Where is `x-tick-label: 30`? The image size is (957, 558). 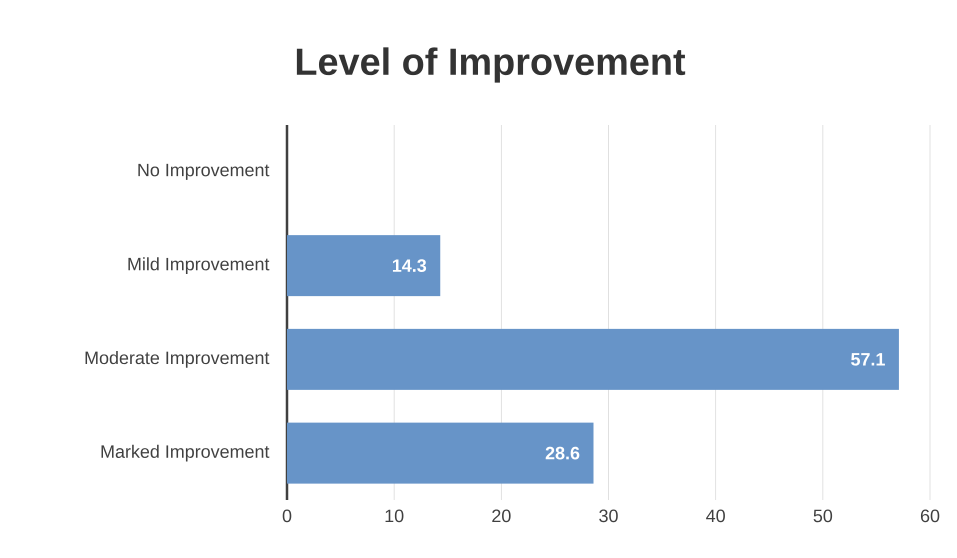
x-tick-label: 30 is located at coordinates (608, 516).